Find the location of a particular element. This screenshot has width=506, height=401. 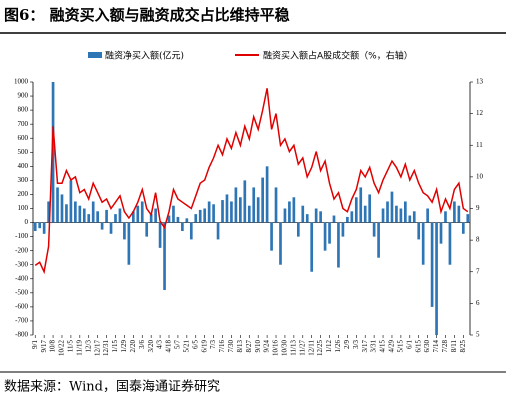

y2-tick-label: 5 is located at coordinates (478, 335).